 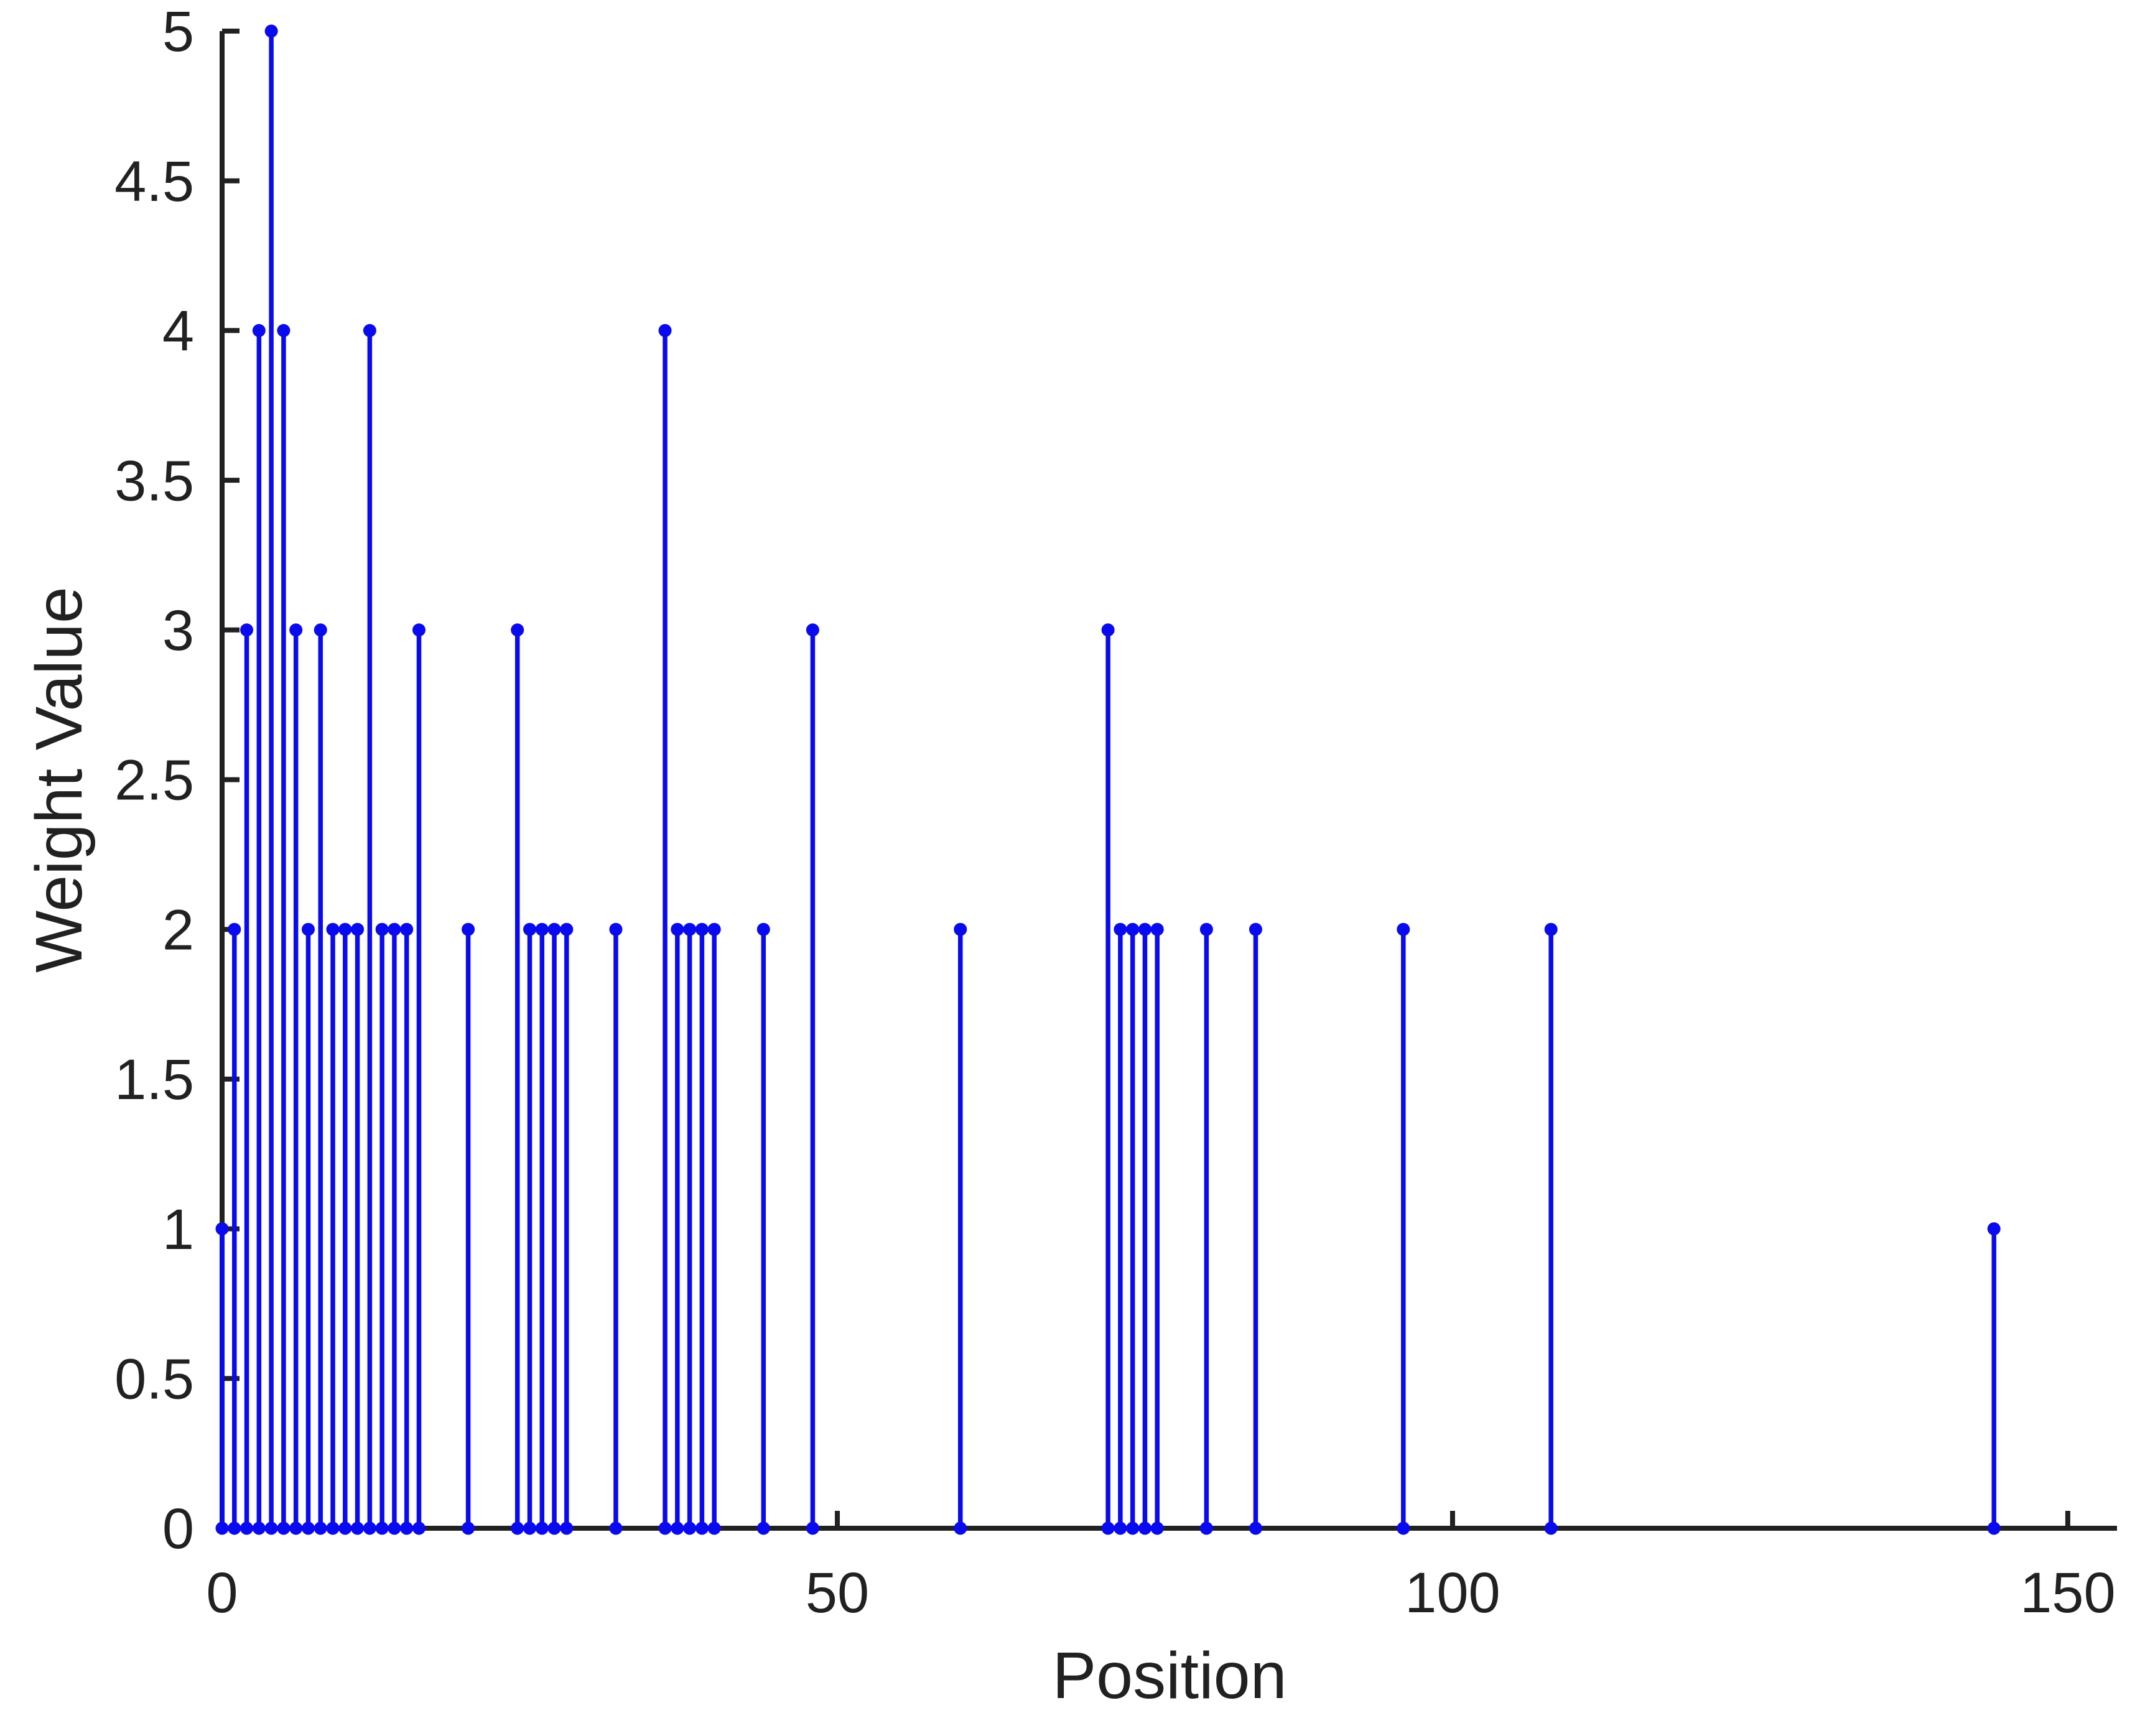 What do you see at coordinates (154, 1379) in the screenshot?
I see `y-tick-label: 0.5` at bounding box center [154, 1379].